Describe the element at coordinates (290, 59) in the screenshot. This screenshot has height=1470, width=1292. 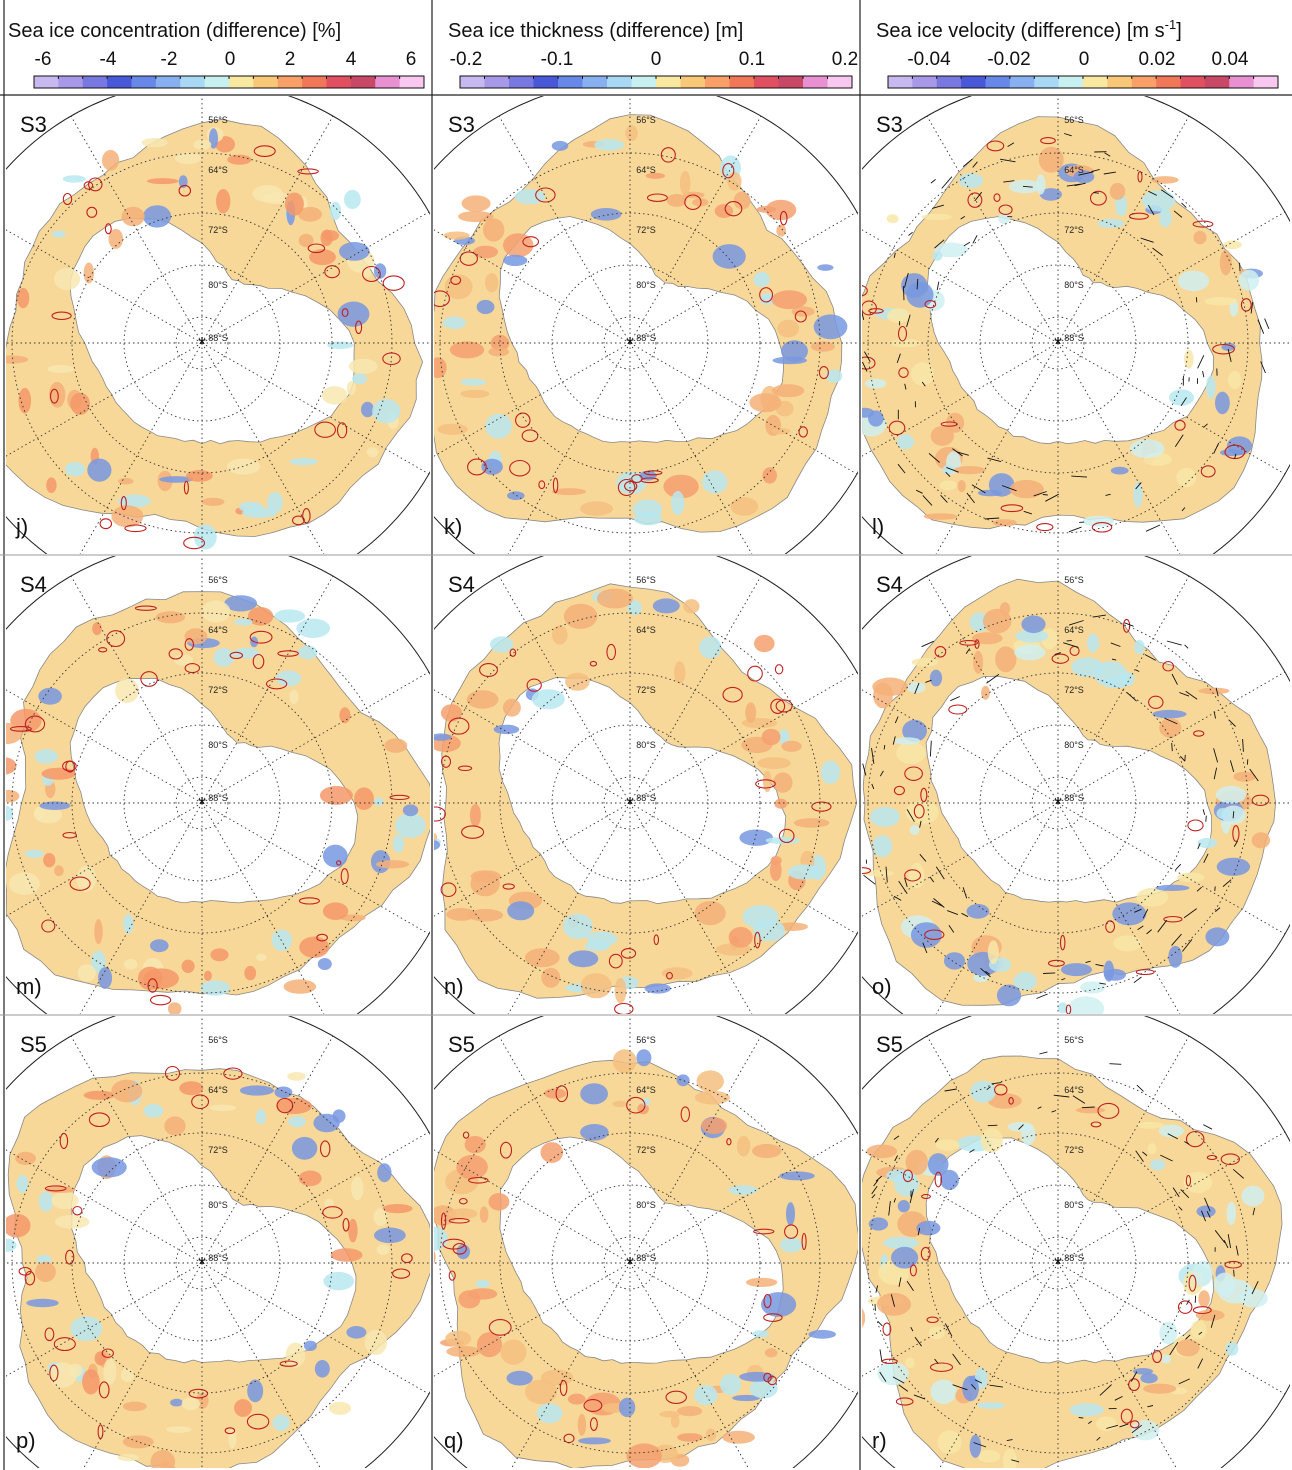
I see `tick-label: 2` at that location.